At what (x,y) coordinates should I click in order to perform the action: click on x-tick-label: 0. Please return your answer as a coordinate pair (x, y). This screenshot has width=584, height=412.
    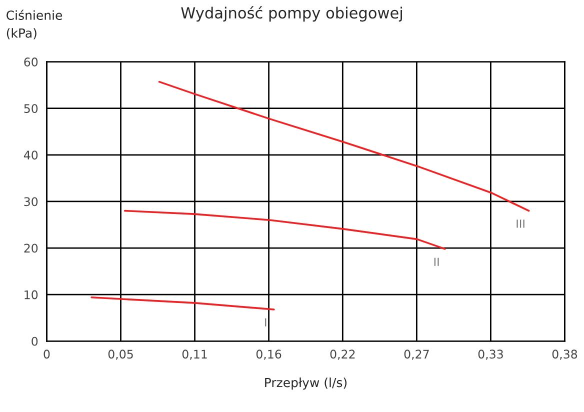
    Looking at the image, I should click on (47, 354).